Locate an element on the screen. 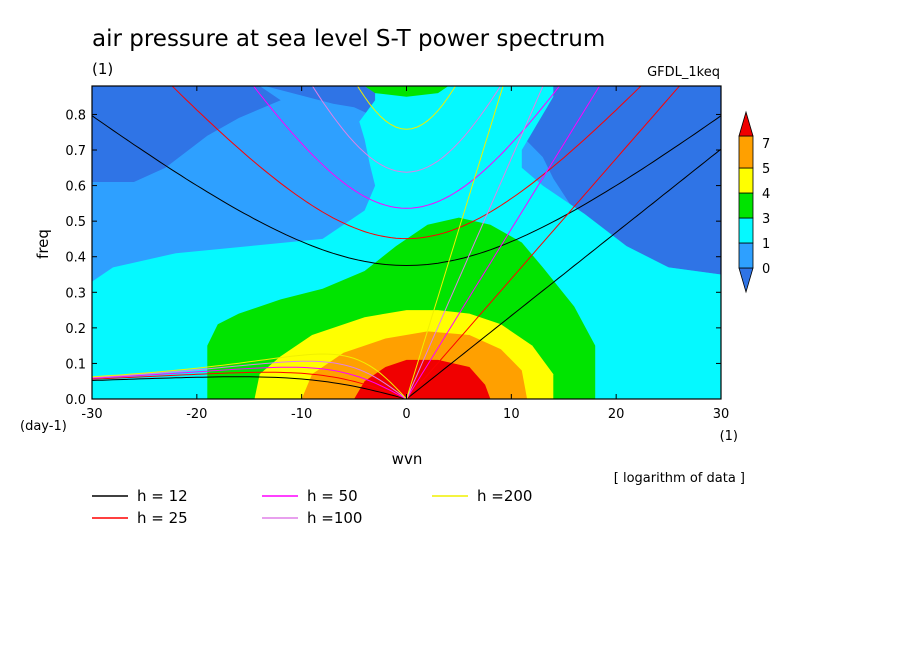 This screenshot has height=654, width=904. kelvin-curve-h100 is located at coordinates (475, 242).